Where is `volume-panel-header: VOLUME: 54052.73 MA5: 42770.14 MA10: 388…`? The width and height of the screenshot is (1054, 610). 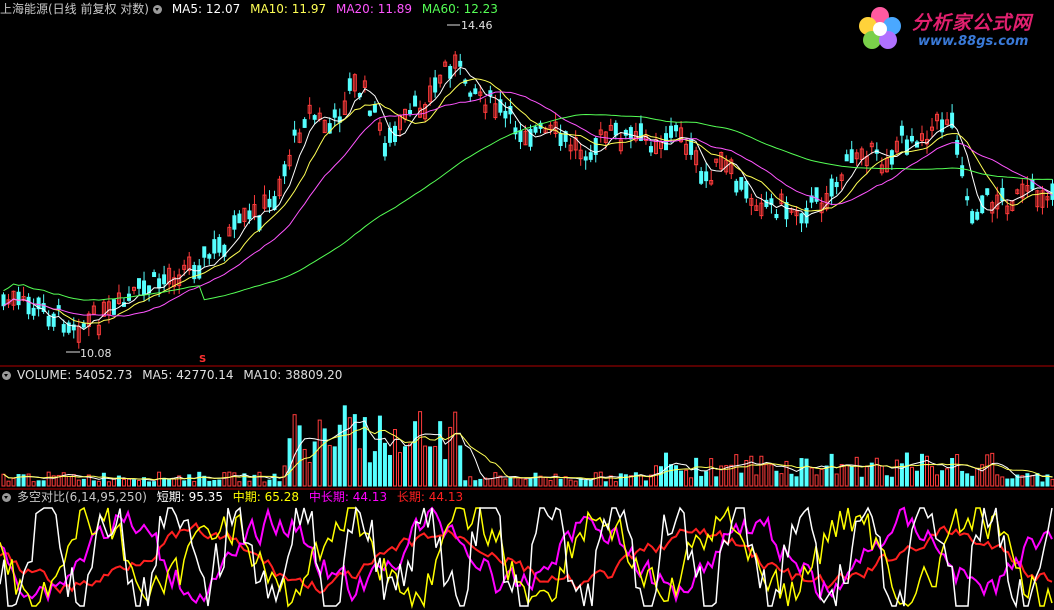 volume-panel-header: VOLUME: 54052.73 MA5: 42770.14 MA10: 388… is located at coordinates (174, 375).